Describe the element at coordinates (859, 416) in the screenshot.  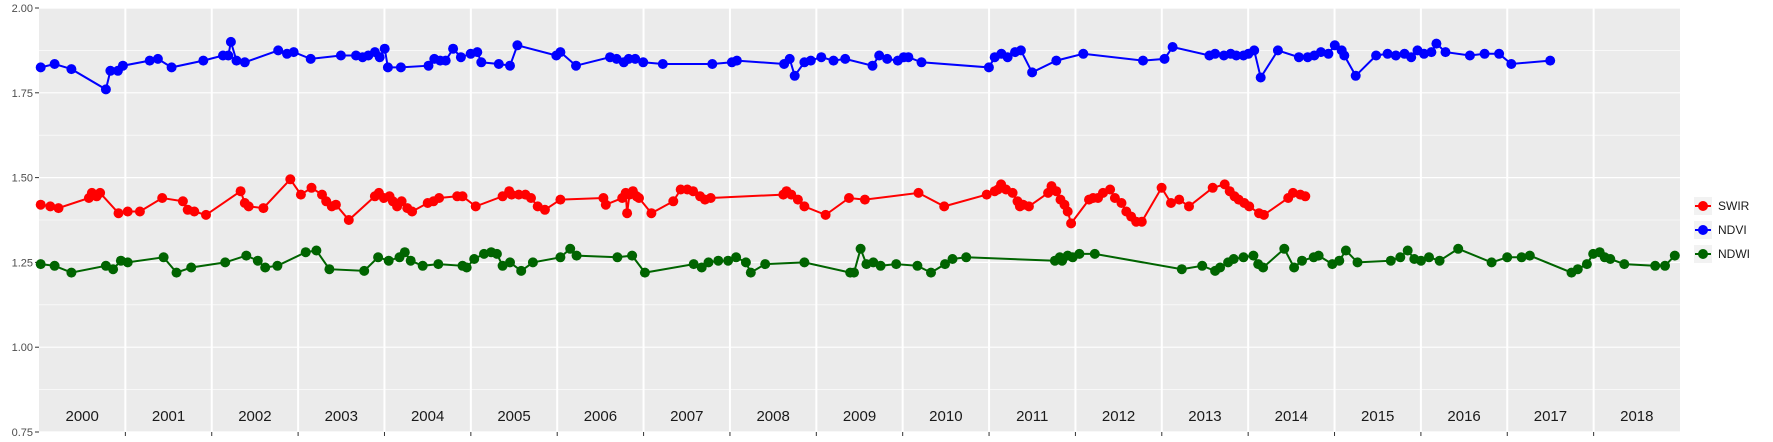
I see `year-label: 2009` at that location.